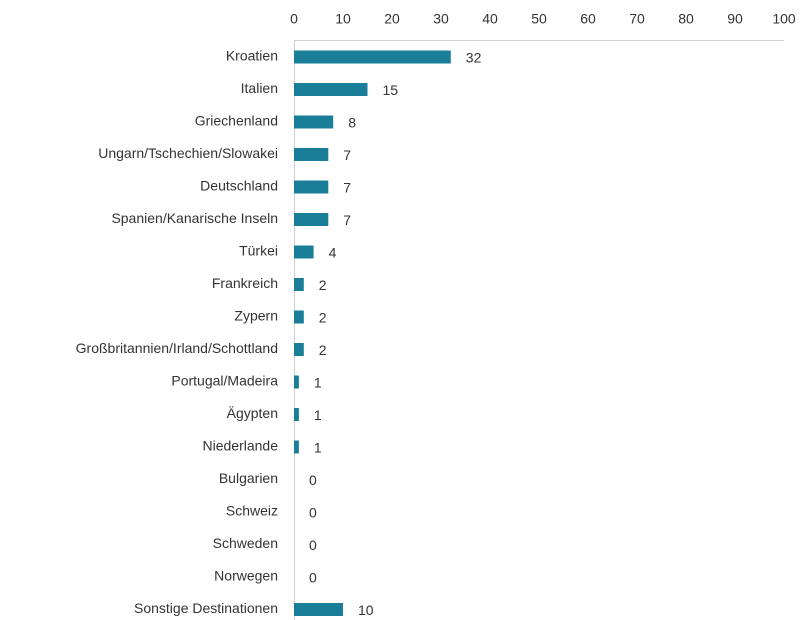  Describe the element at coordinates (686, 19) in the screenshot. I see `x-tick-label: 80` at that location.